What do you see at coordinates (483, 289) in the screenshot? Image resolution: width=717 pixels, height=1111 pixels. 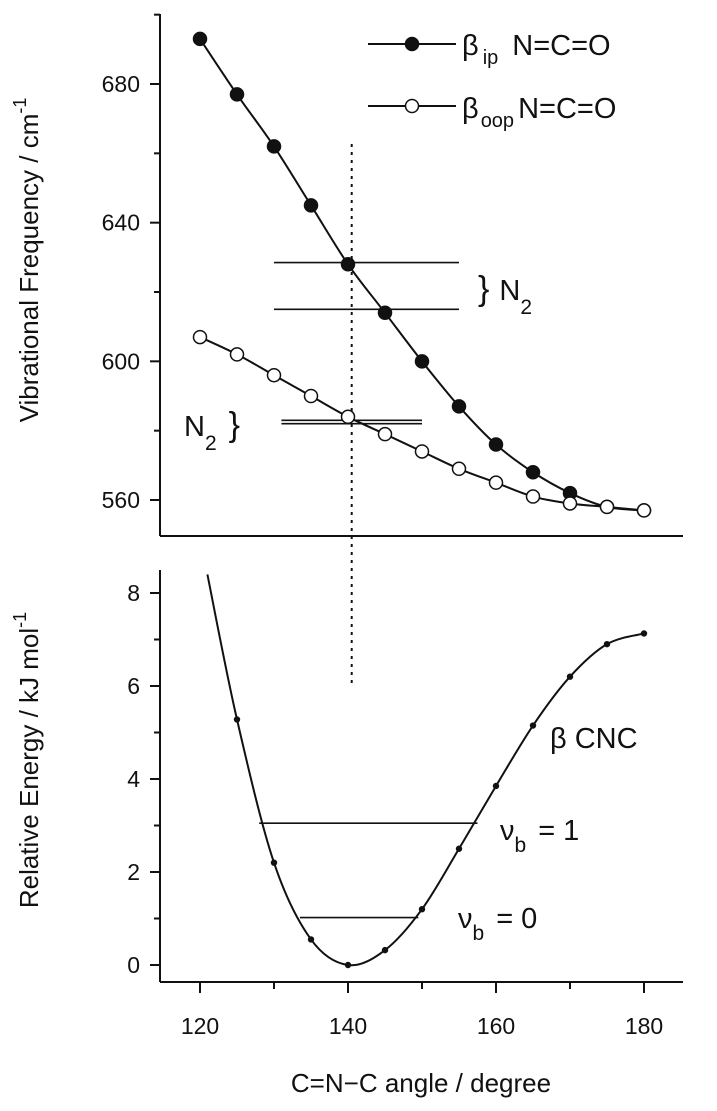 I see `upper-n2-bracket: }` at bounding box center [483, 289].